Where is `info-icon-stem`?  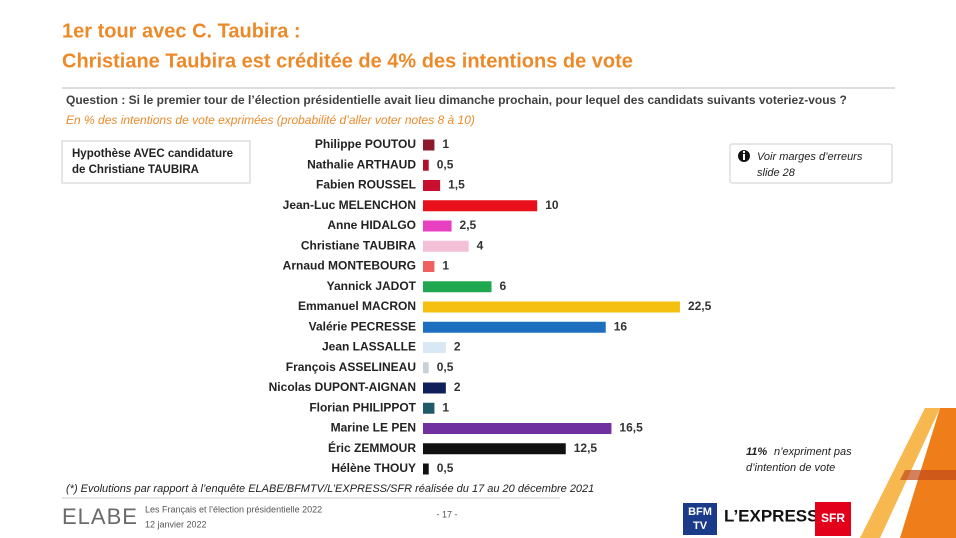 info-icon-stem is located at coordinates (744, 157).